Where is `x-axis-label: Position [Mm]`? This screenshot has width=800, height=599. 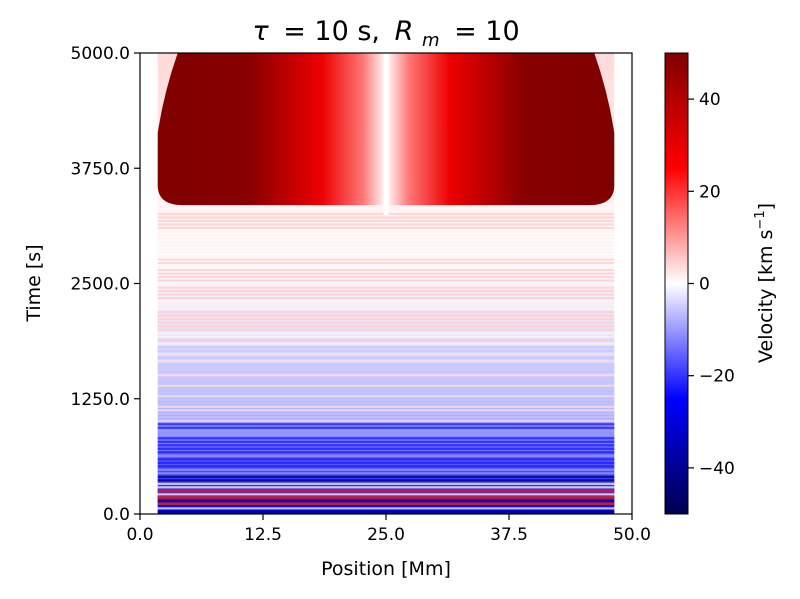 x-axis-label: Position [Mm] is located at coordinates (386, 569).